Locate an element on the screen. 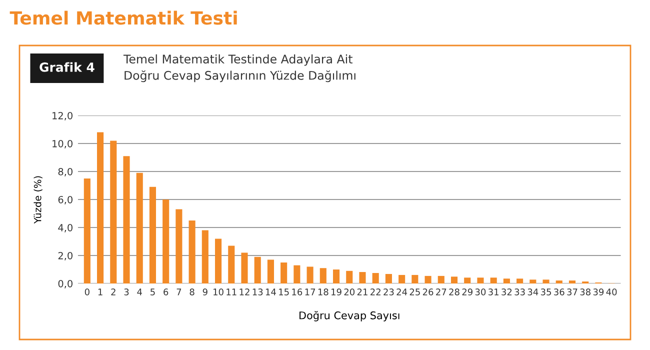 The width and height of the screenshot is (650, 350). chart-subtitle: Temel Matematik Testinde Adaylara Ait Doğru Cevap Sayılarının Yüzde Dağılımı is located at coordinates (239, 68).